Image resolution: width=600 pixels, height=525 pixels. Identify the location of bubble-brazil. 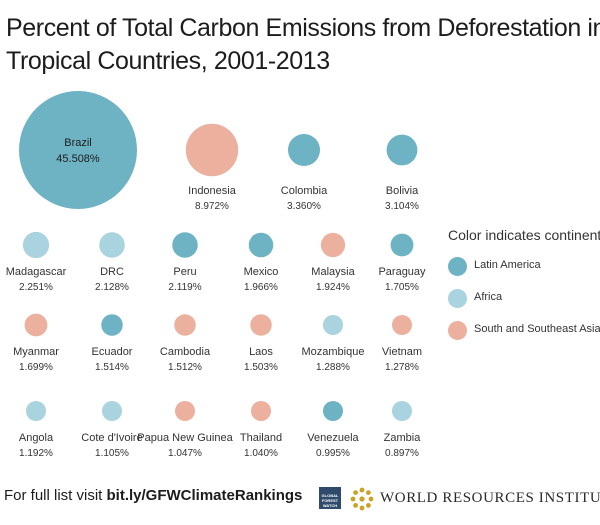
(78, 150).